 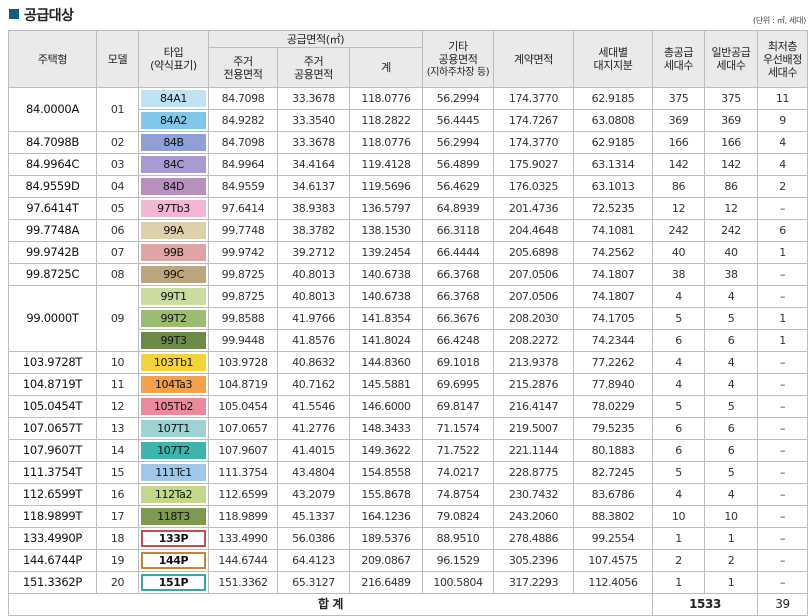 I want to click on cell-exclusive-area: 111.3754, so click(x=243, y=472).